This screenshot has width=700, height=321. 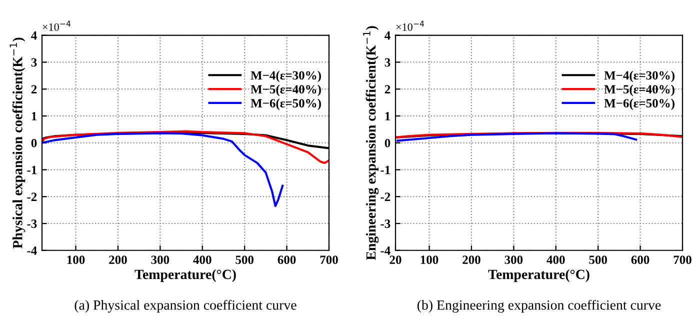 I want to click on x-tick-label: 20, so click(x=396, y=260).